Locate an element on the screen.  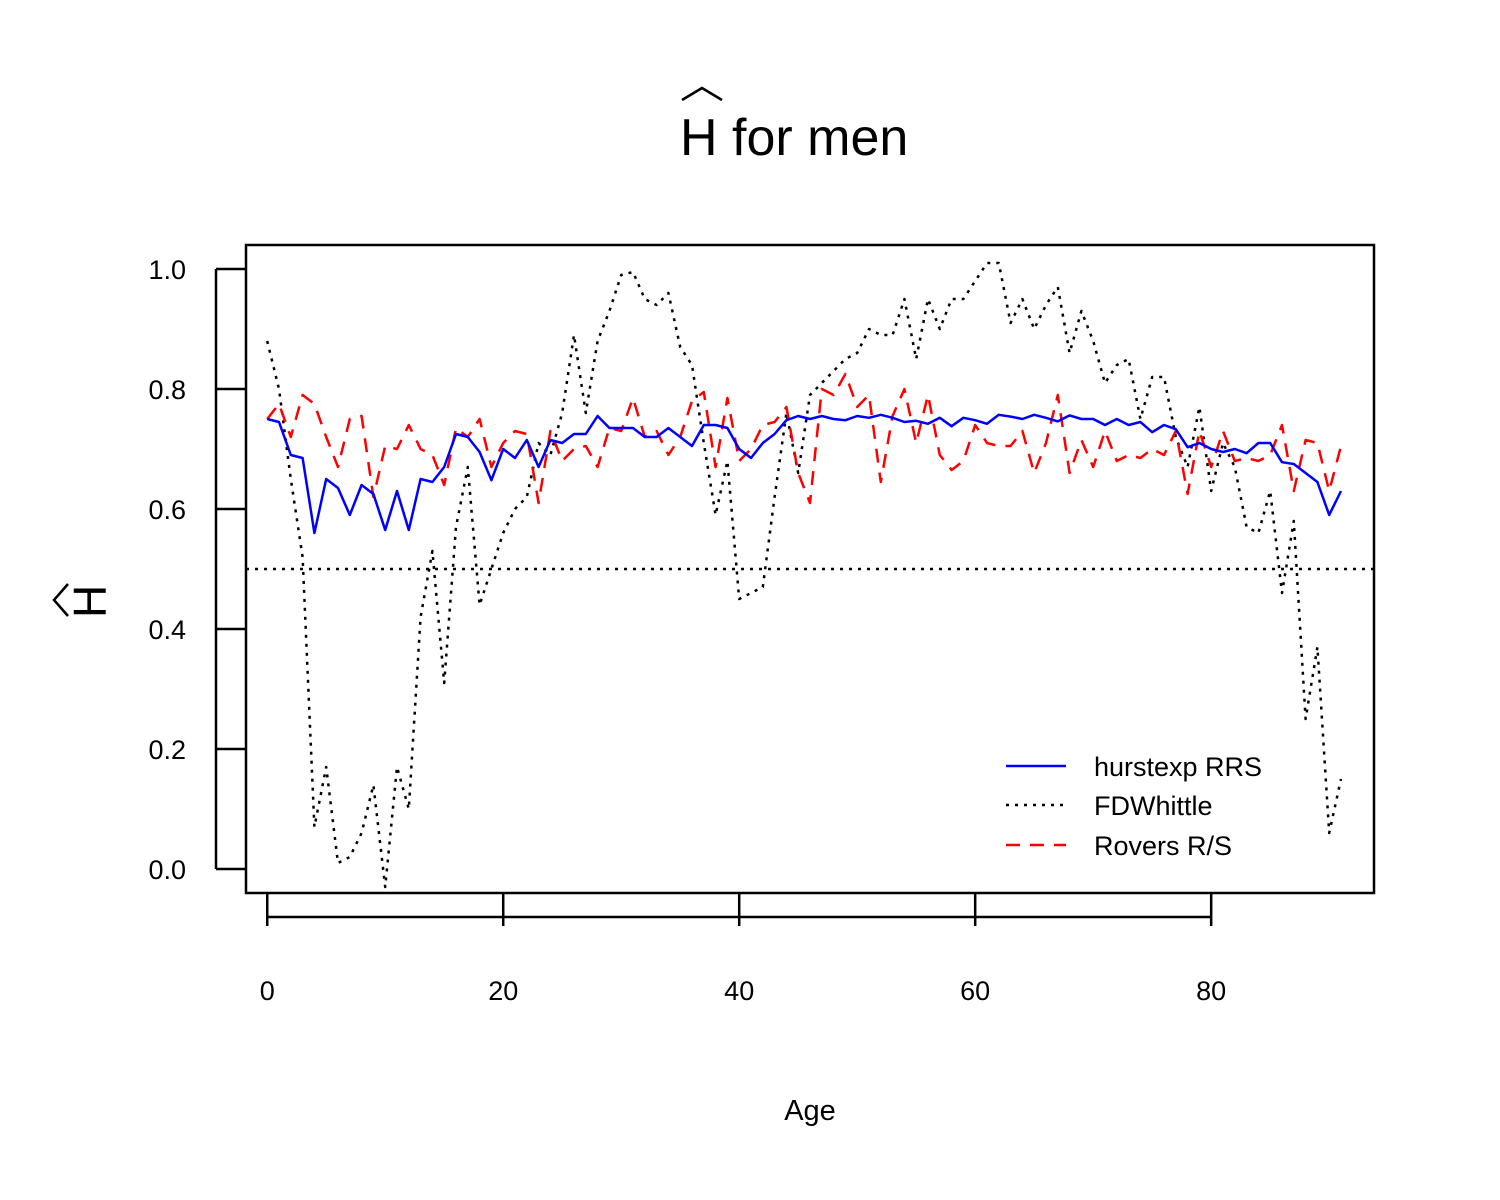
y-tick-label: 0.0 is located at coordinates (167, 870).